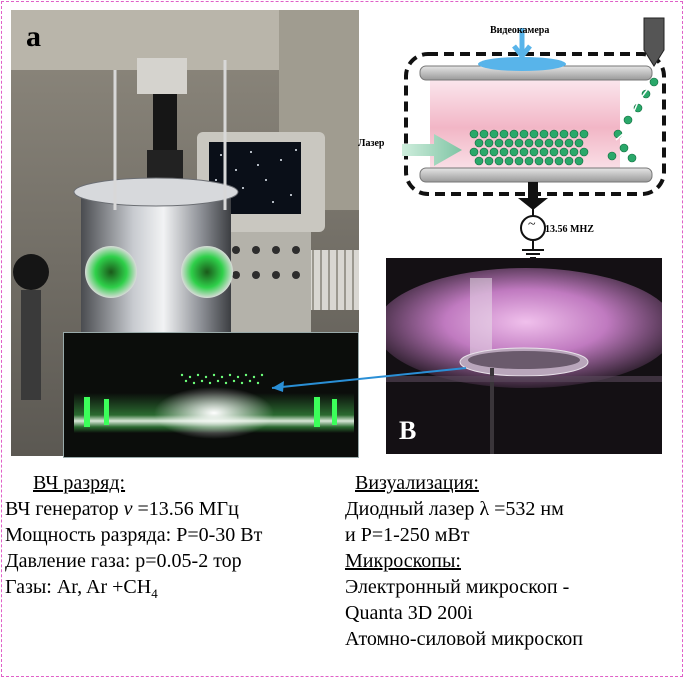 The image size is (686, 680). Describe the element at coordinates (134, 535) in the screenshot. I see `power-line: Мощность разряда: Р=0-30 Вт` at that location.